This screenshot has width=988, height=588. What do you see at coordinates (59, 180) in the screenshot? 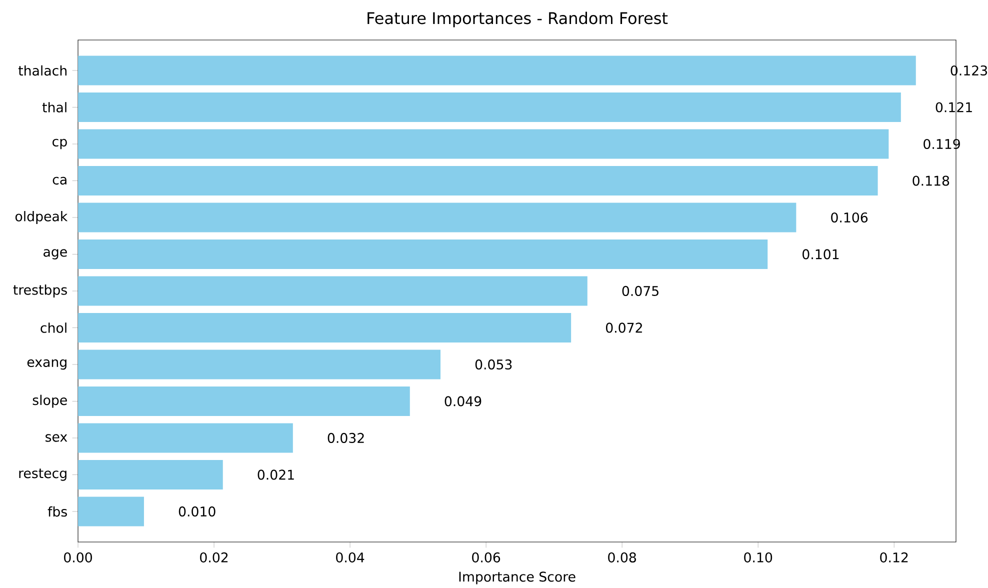
I see `y-tick-label: ca` at bounding box center [59, 180].